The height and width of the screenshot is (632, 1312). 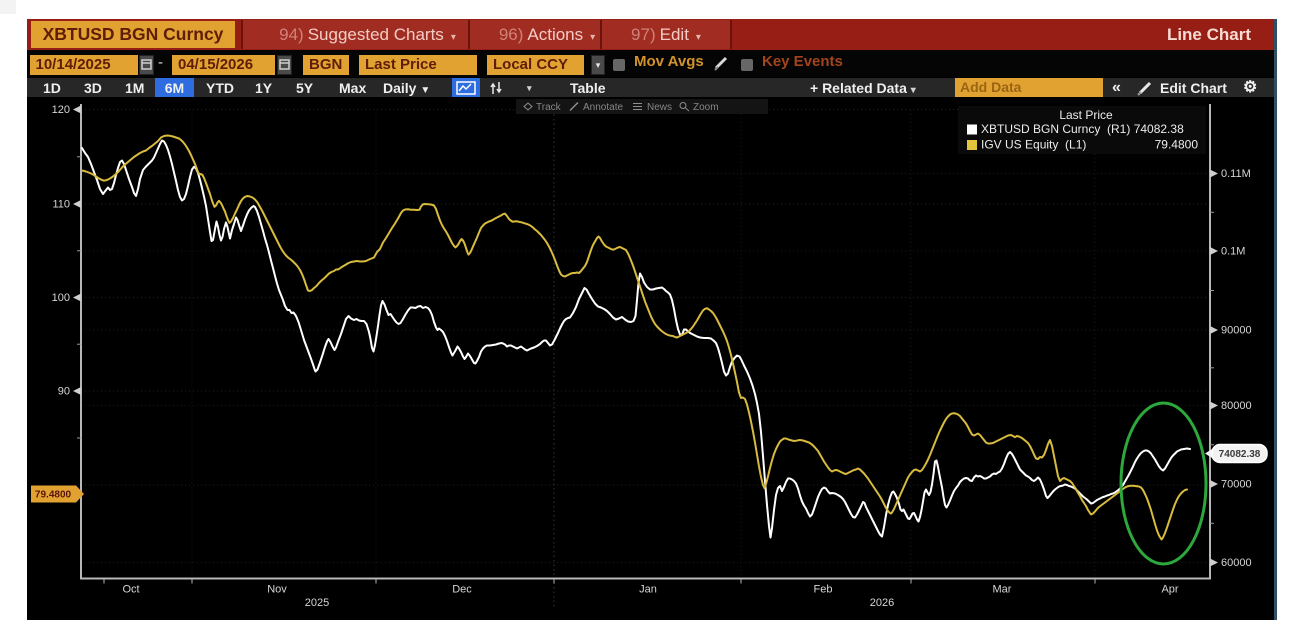 What do you see at coordinates (549, 107) in the screenshot?
I see `svg-text: Track` at bounding box center [549, 107].